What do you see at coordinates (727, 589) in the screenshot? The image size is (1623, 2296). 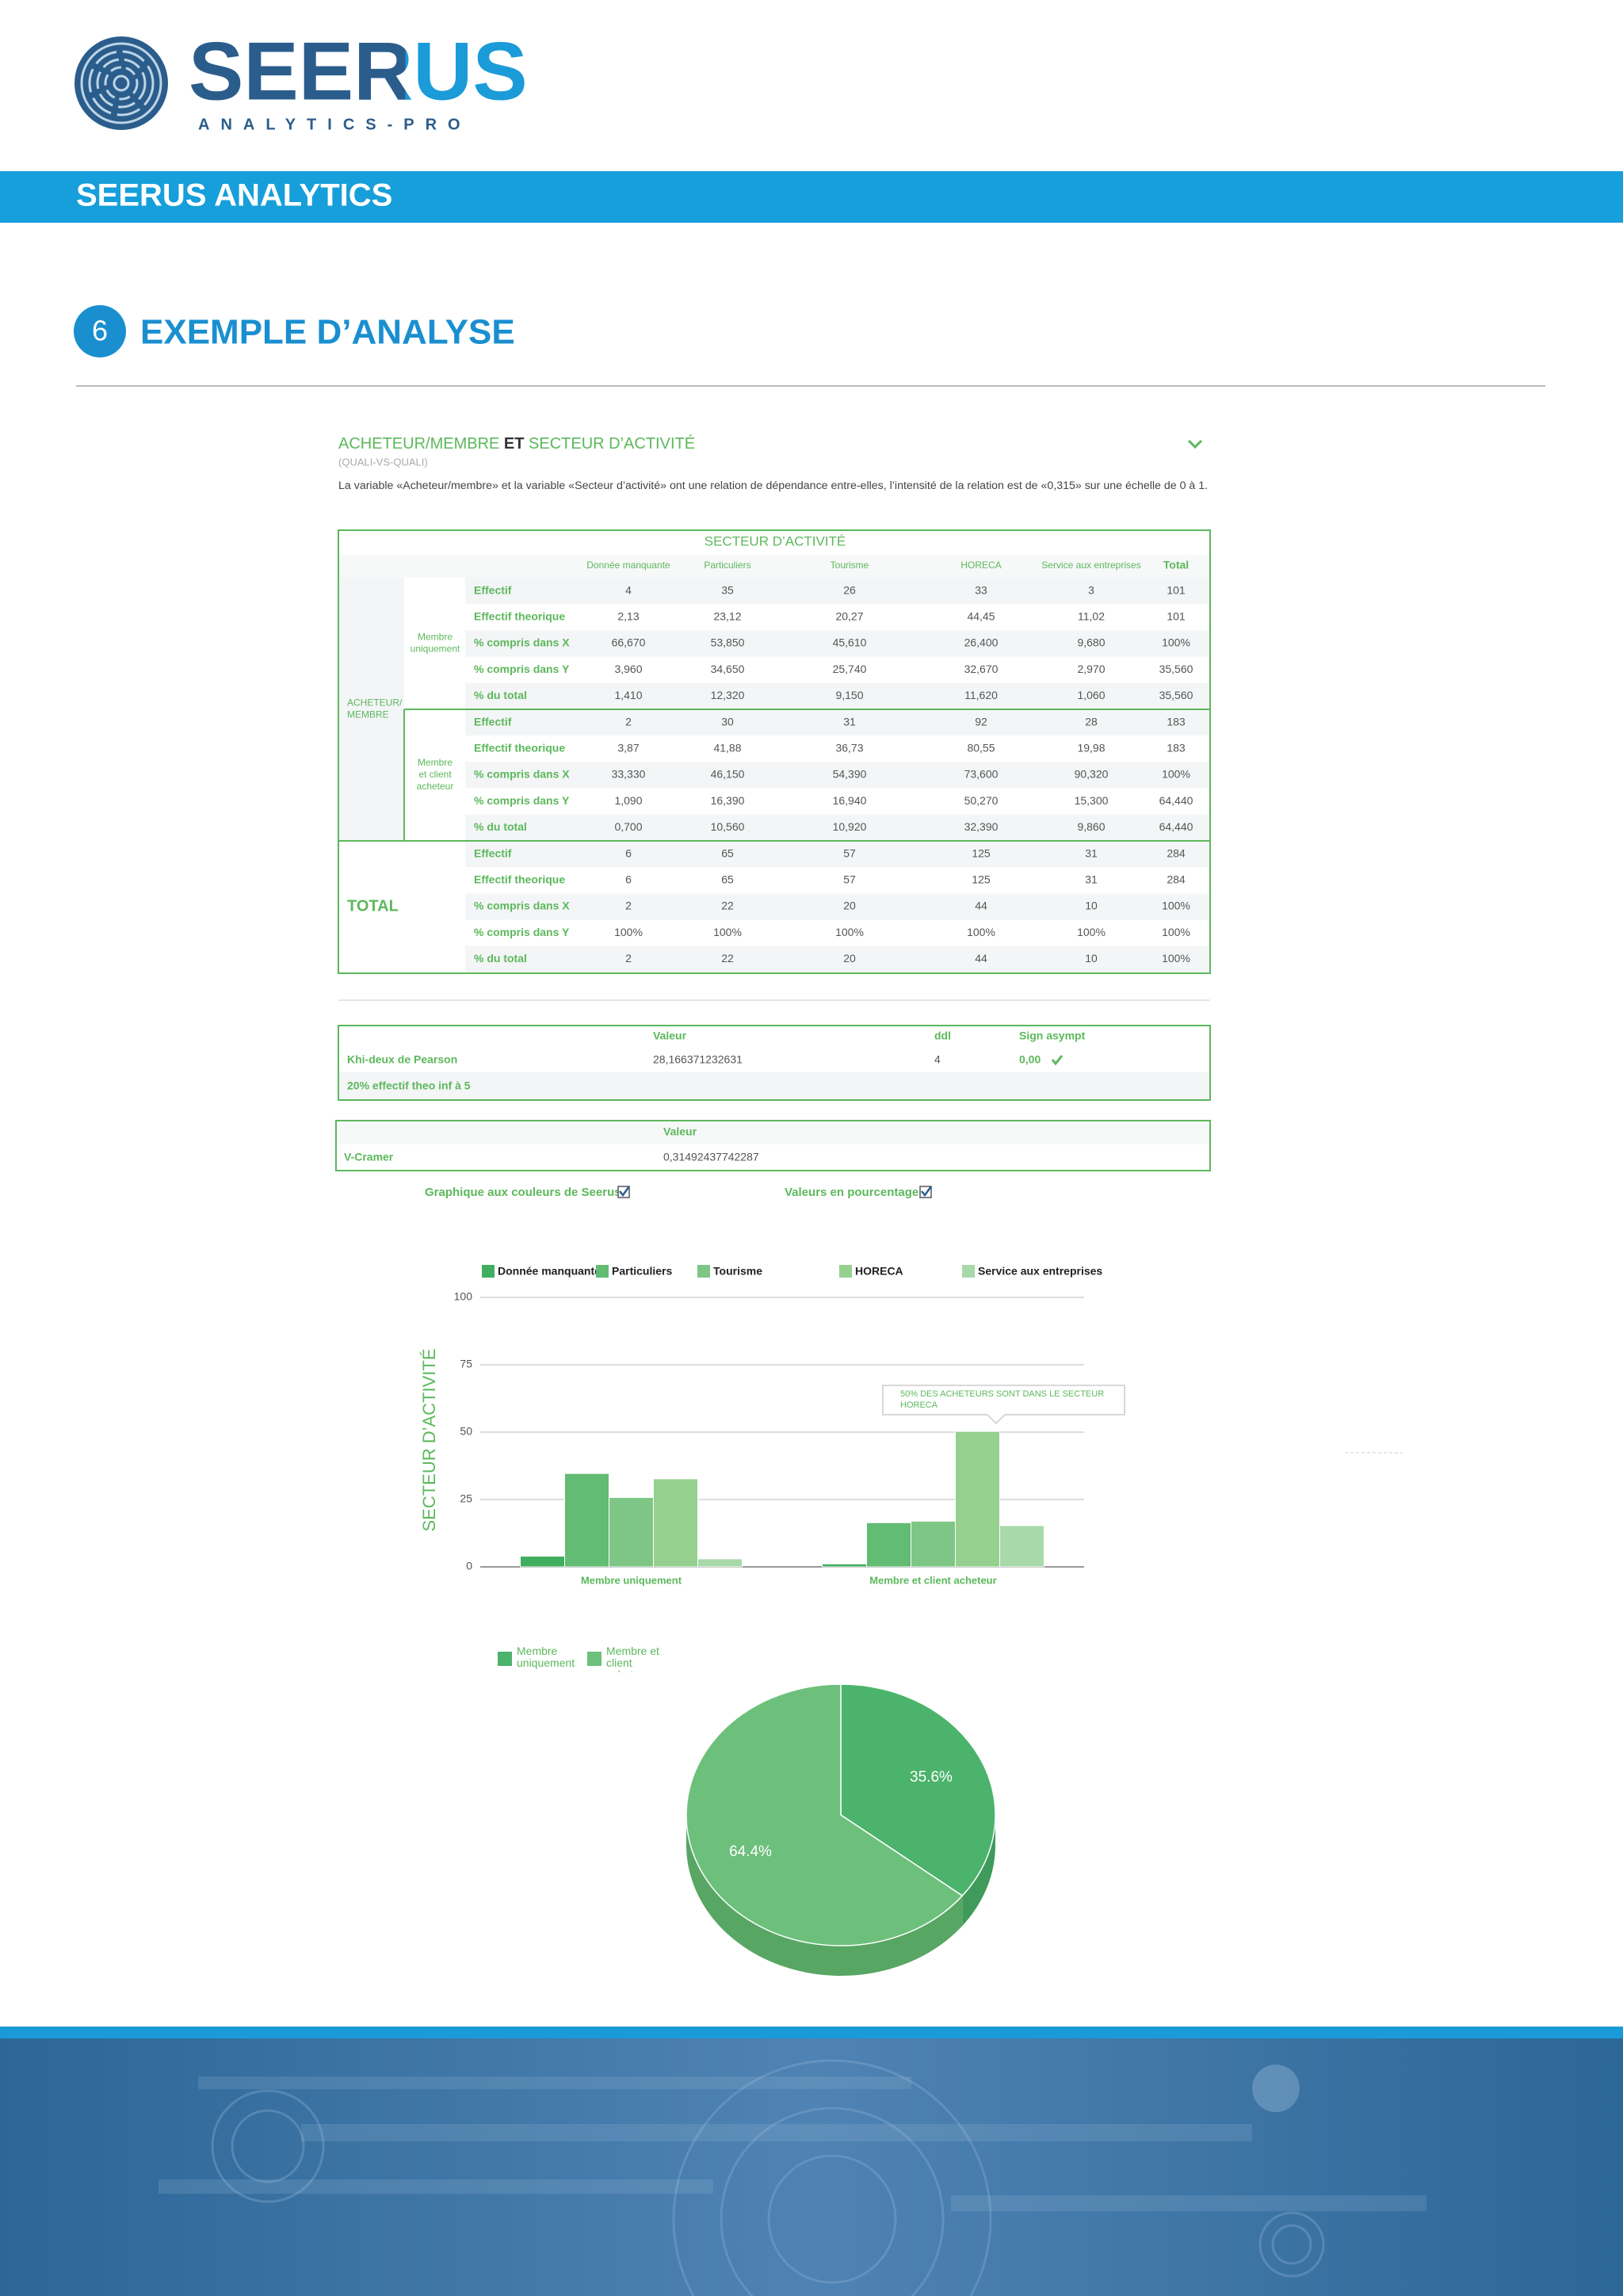 I see `cell: 35` at bounding box center [727, 589].